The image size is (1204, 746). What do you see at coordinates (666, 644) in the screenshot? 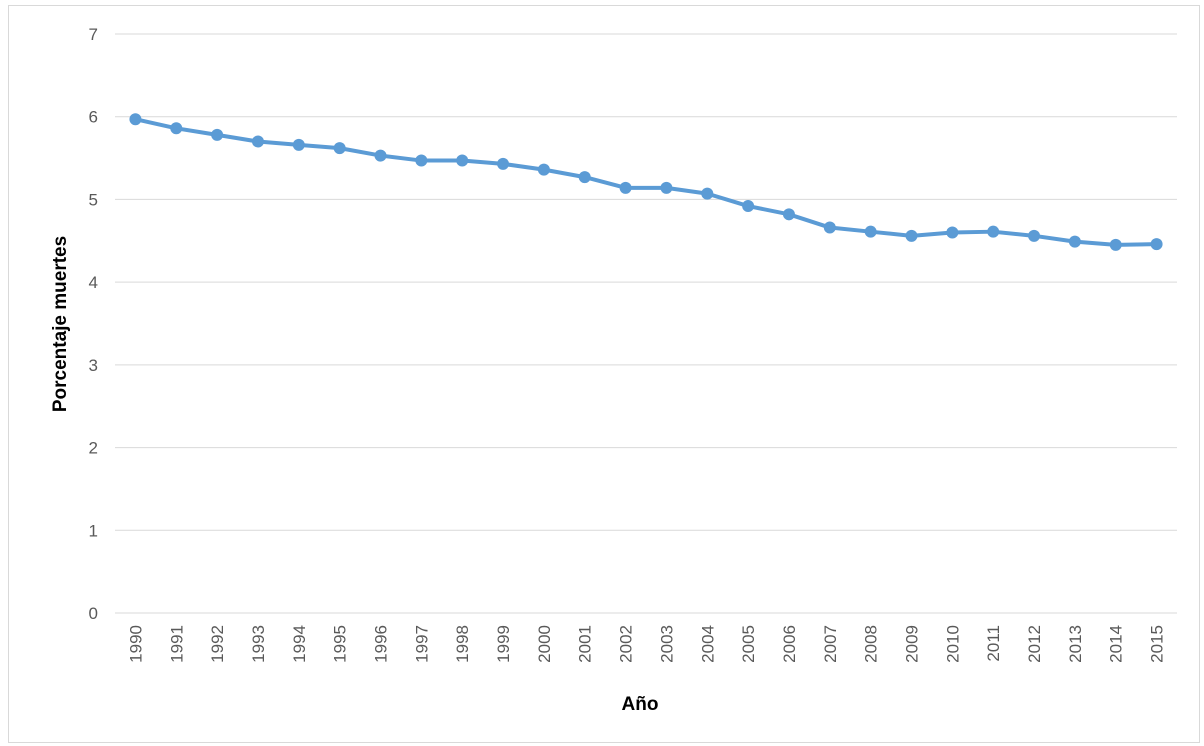
I see `x-tick-label: 2003` at bounding box center [666, 644].